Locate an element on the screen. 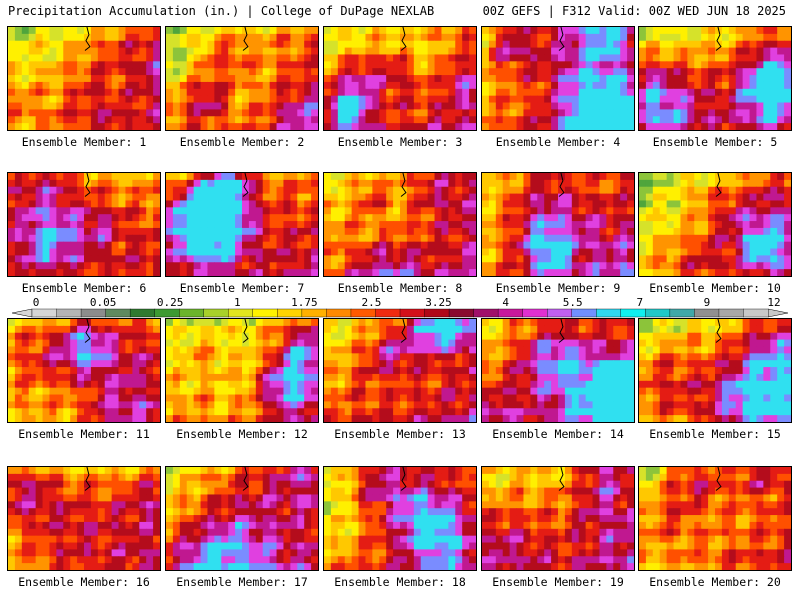  ensemble-member-label: Ensemble Member: 18 is located at coordinates (400, 582).